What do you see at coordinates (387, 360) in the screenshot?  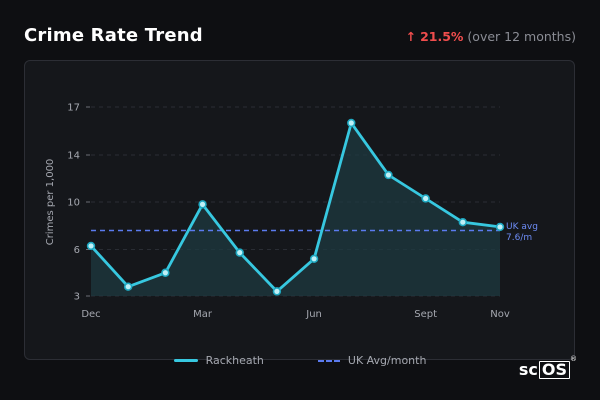 I see `legend-label-uk-average: UK Avg/month` at bounding box center [387, 360].